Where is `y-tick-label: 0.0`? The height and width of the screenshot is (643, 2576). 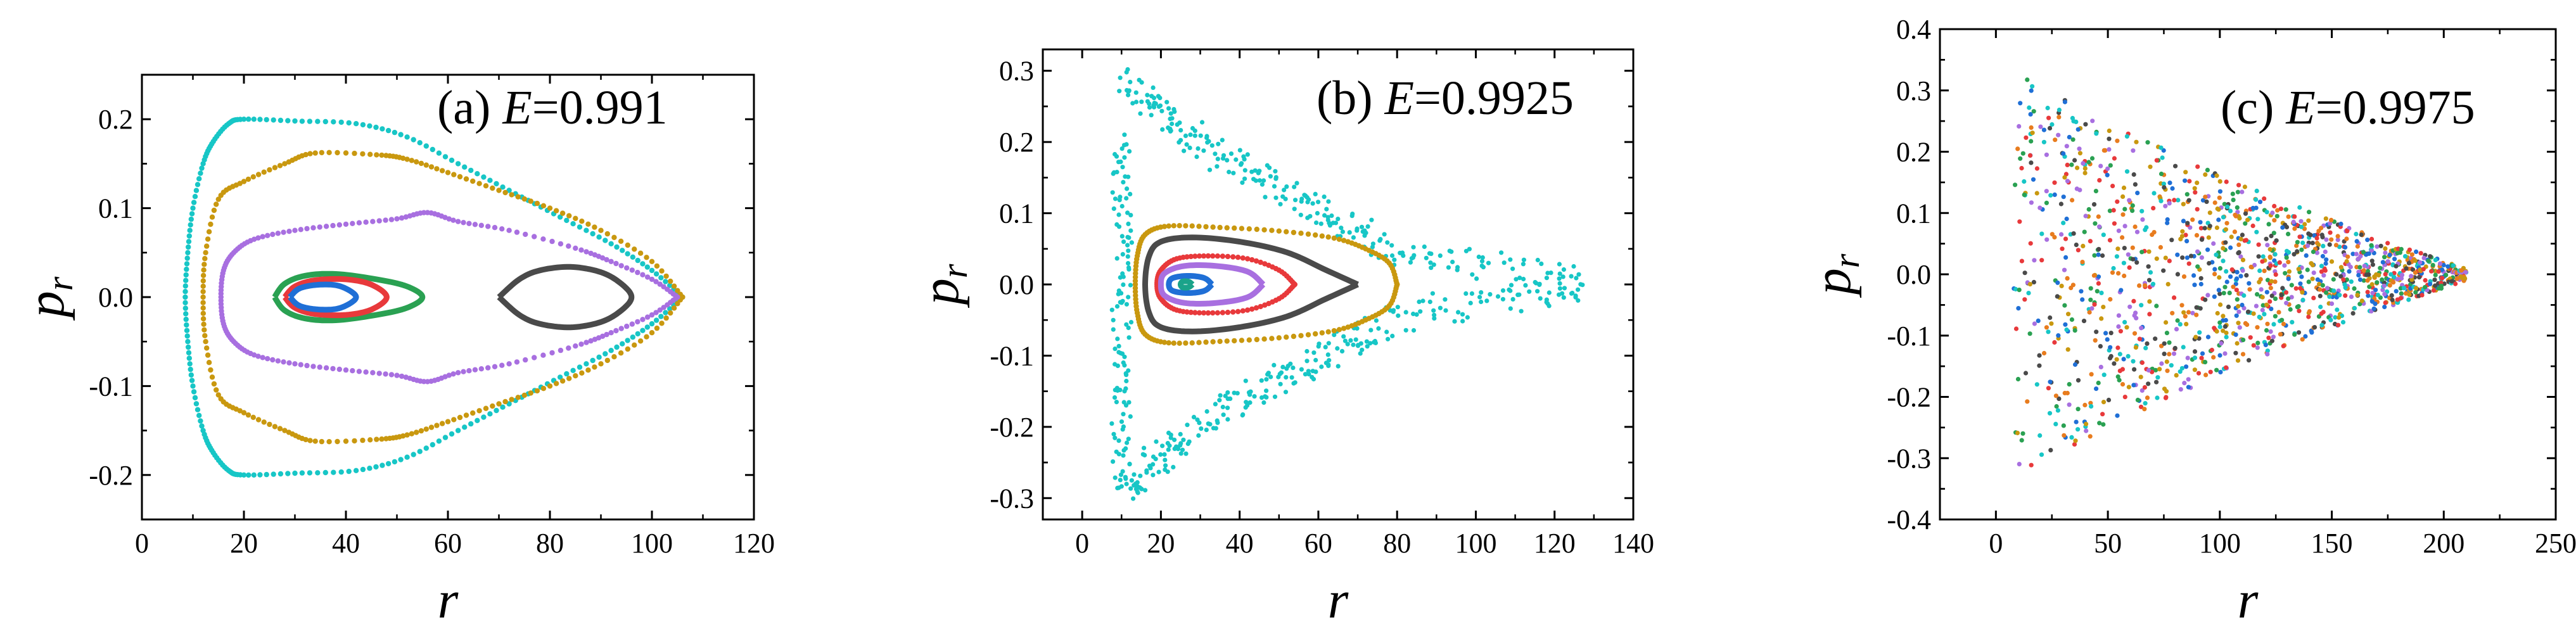 y-tick-label: 0.0 is located at coordinates (1914, 274).